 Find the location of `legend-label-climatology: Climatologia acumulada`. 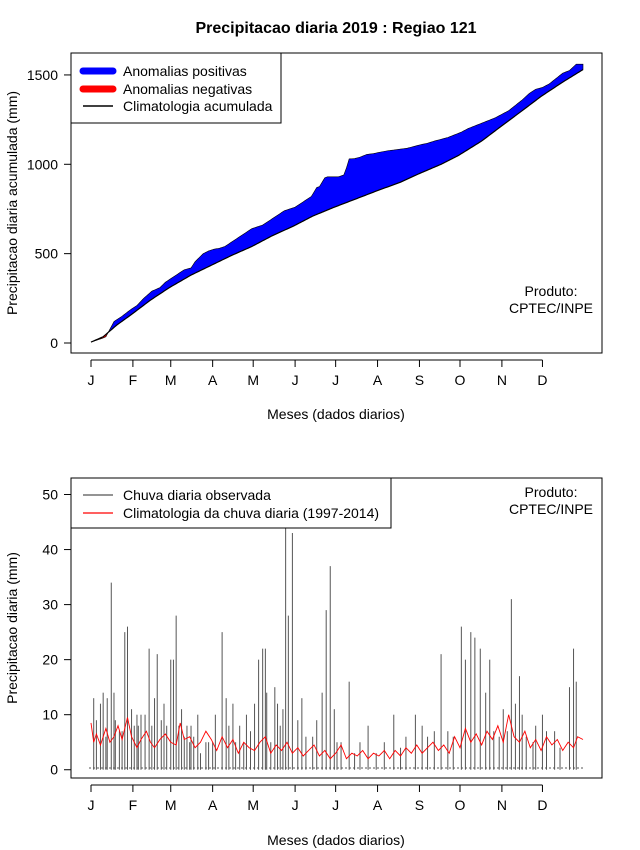

legend-label-climatology: Climatologia acumulada is located at coordinates (198, 106).